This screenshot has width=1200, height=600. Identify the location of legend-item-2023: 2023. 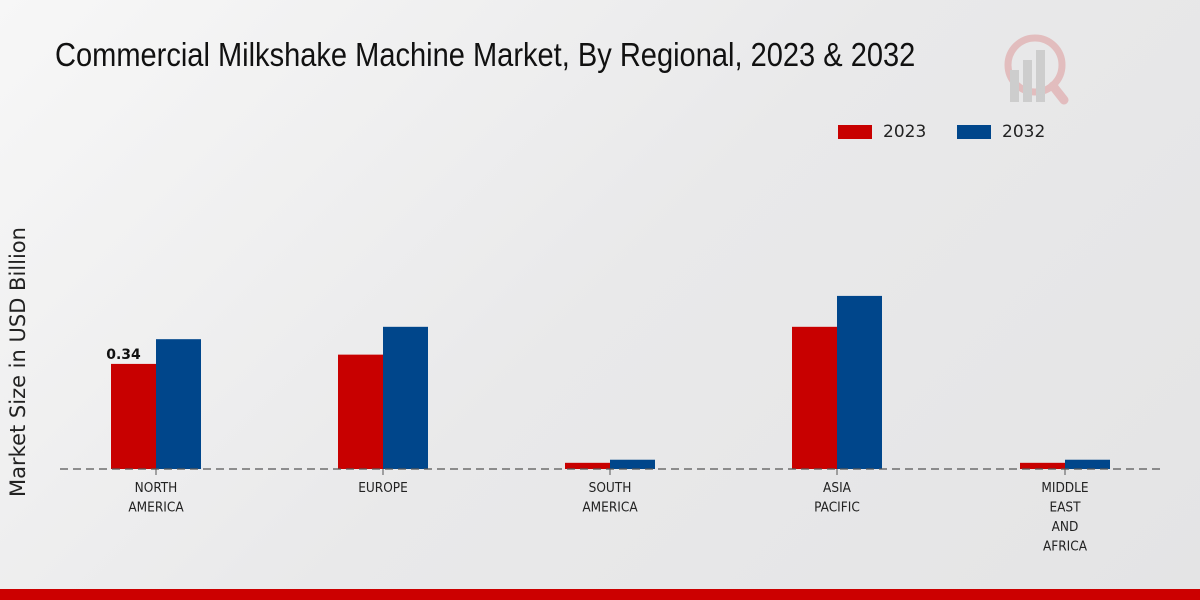
(882, 132).